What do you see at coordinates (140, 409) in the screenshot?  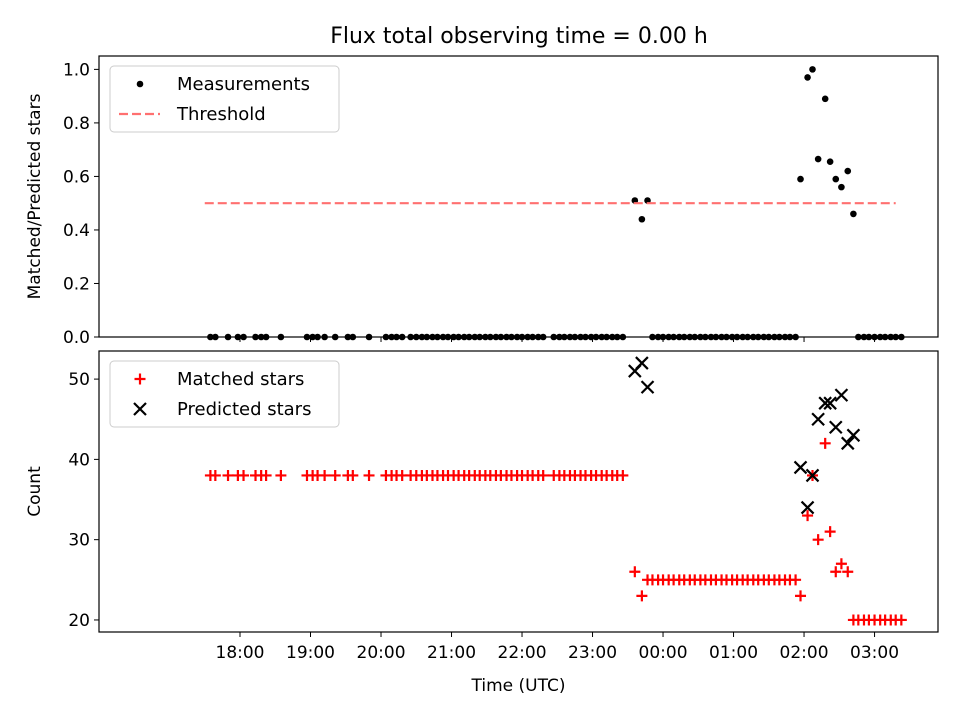 I see `legend-predicted-swatch` at bounding box center [140, 409].